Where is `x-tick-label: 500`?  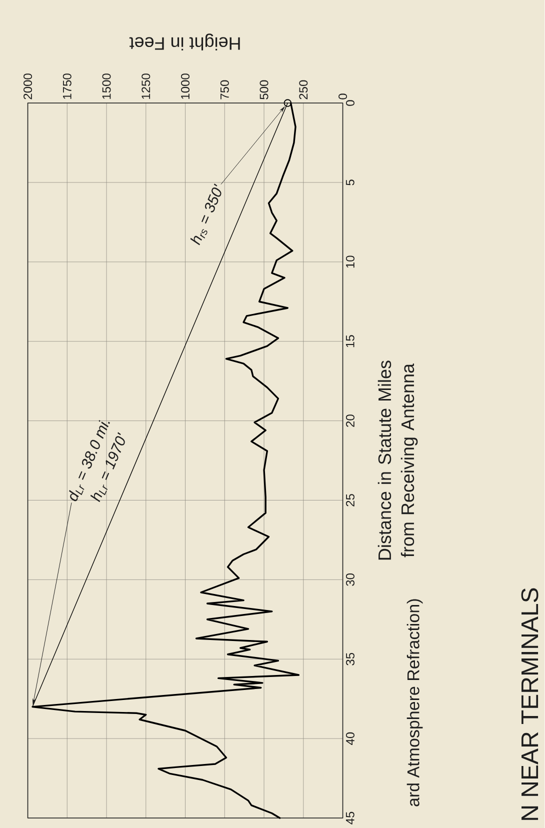
x-tick-label: 500 is located at coordinates (264, 90).